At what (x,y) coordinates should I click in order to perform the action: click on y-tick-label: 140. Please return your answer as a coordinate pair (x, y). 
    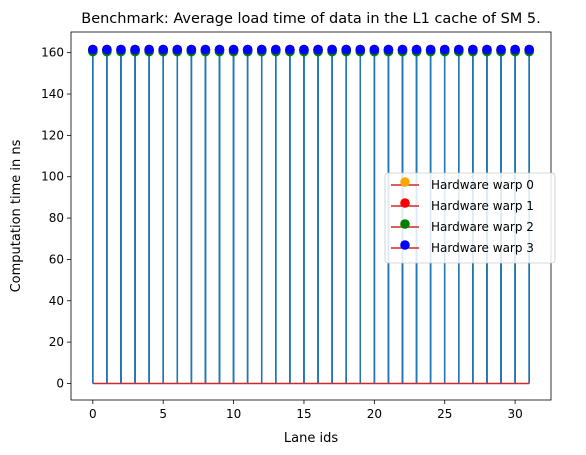
    Looking at the image, I should click on (52, 94).